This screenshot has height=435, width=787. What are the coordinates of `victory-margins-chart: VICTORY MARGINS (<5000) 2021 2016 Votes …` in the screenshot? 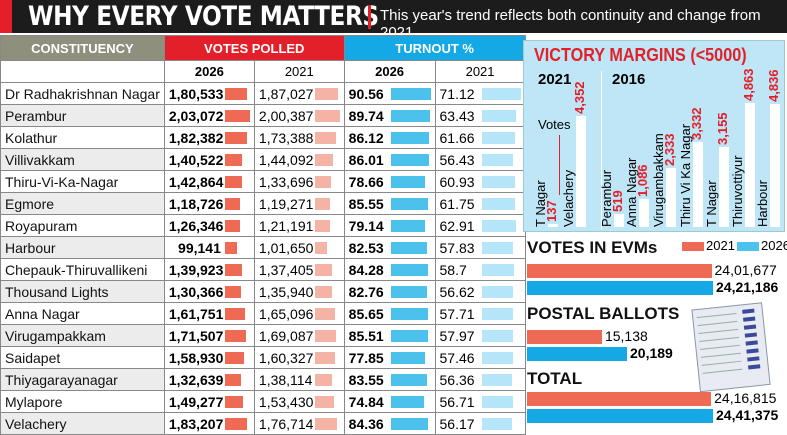 It's located at (654, 136).